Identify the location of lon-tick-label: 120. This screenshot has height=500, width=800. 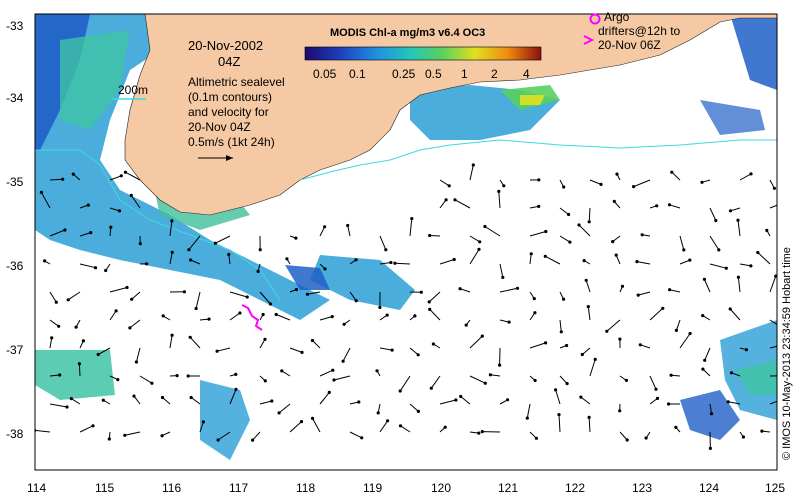
(441, 488).